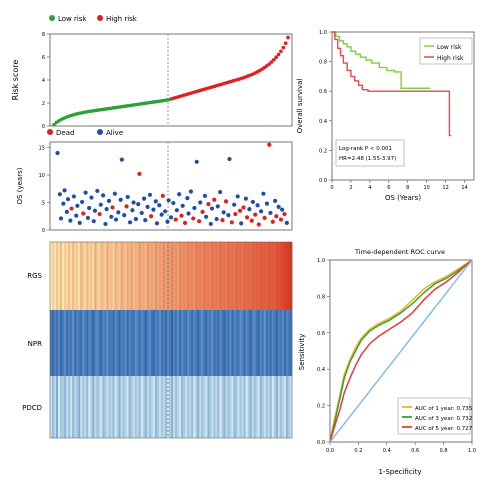  I want to click on km-curve-low-risk, so click(381, 60).